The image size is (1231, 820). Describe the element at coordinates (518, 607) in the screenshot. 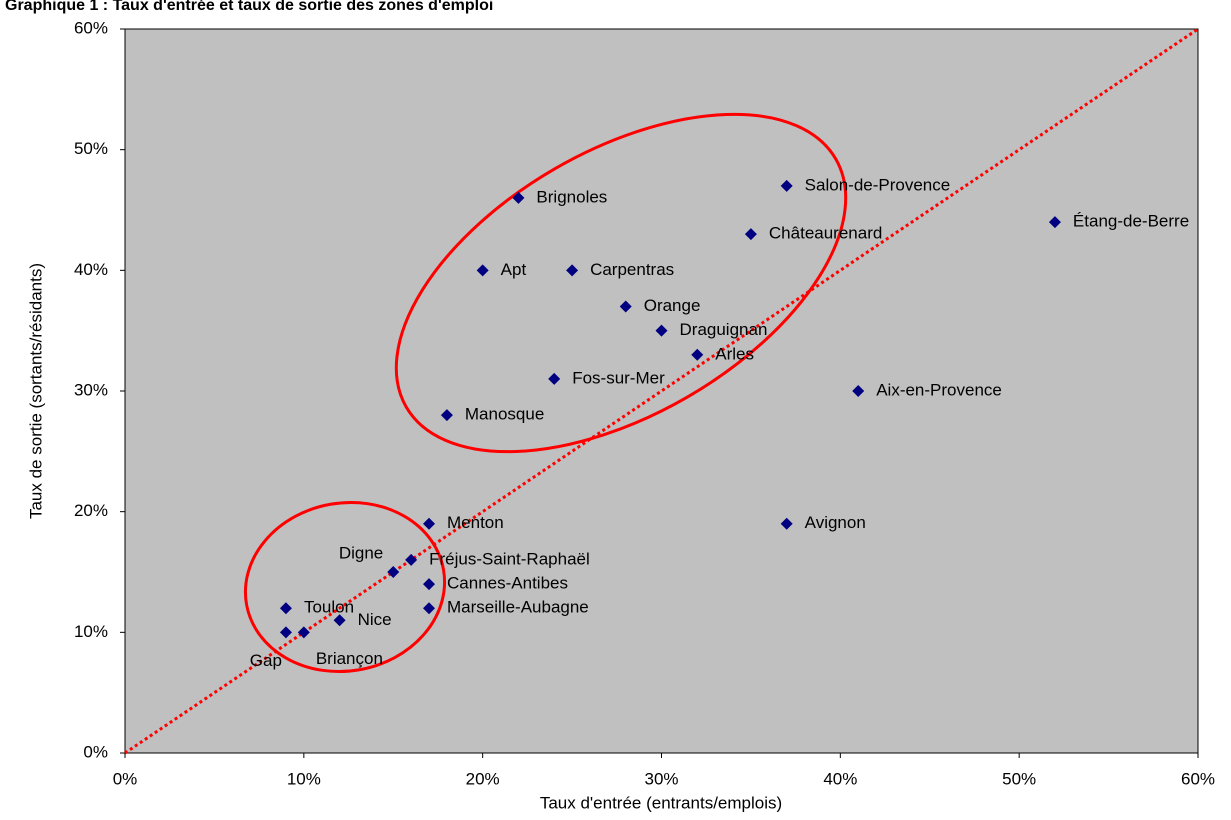

I see `point-label: Marseille-Aubagne` at that location.